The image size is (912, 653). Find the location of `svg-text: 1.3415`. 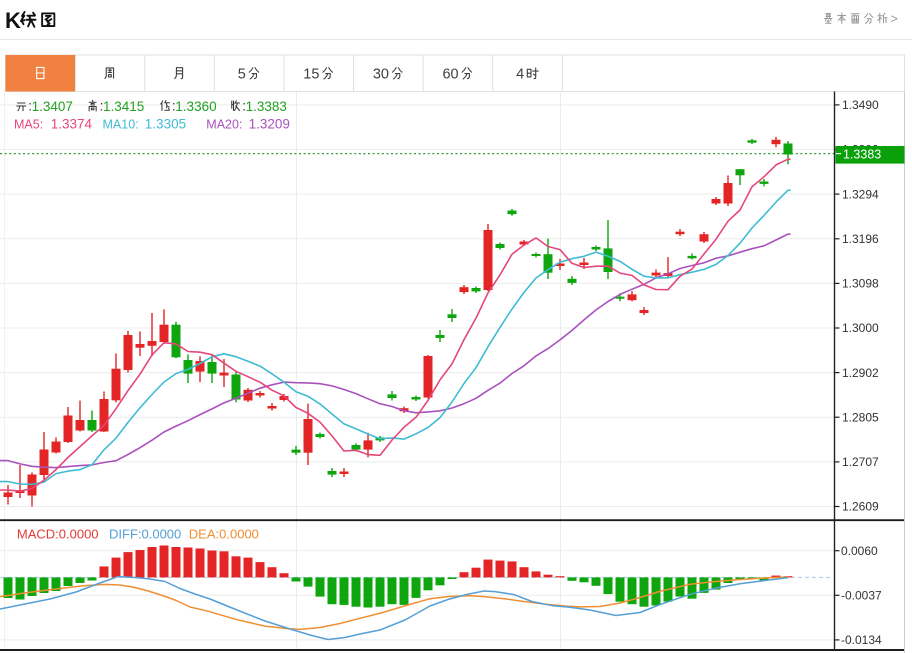

svg-text: 1.3415 is located at coordinates (123, 106).